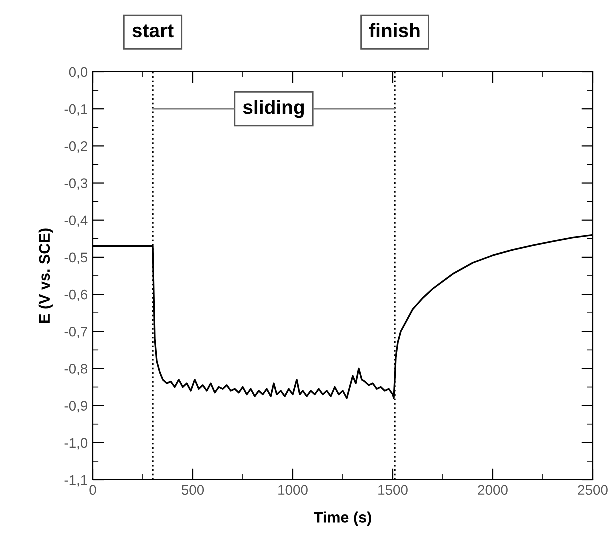  Describe the element at coordinates (343, 519) in the screenshot. I see `x-axis-title: Time (s)` at that location.